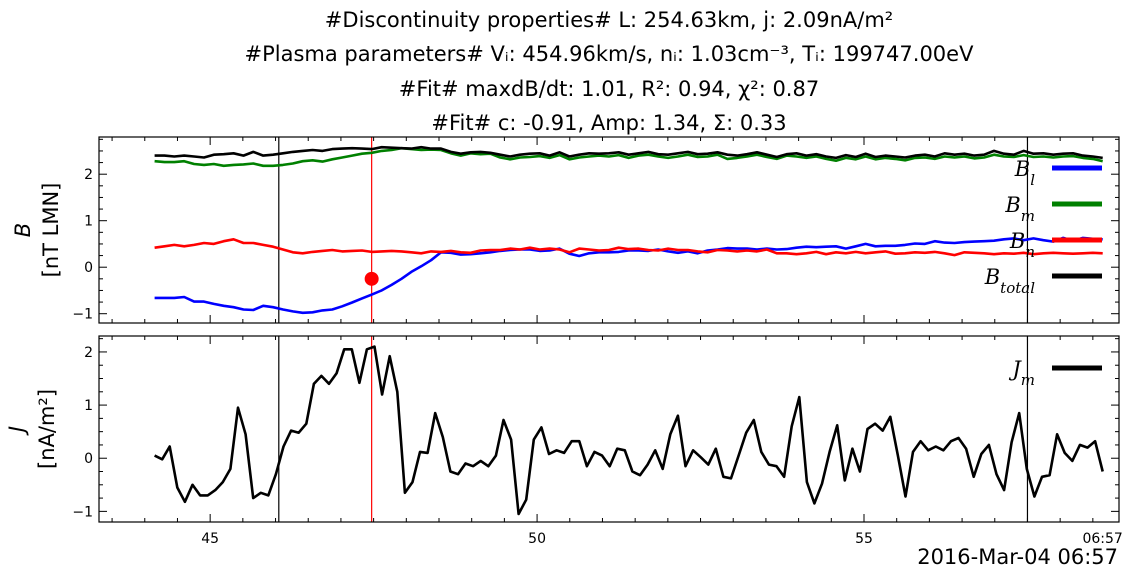 The width and height of the screenshot is (1123, 574). Describe the element at coordinates (1102, 539) in the screenshot. I see `xtick-label: 06:57` at that location.